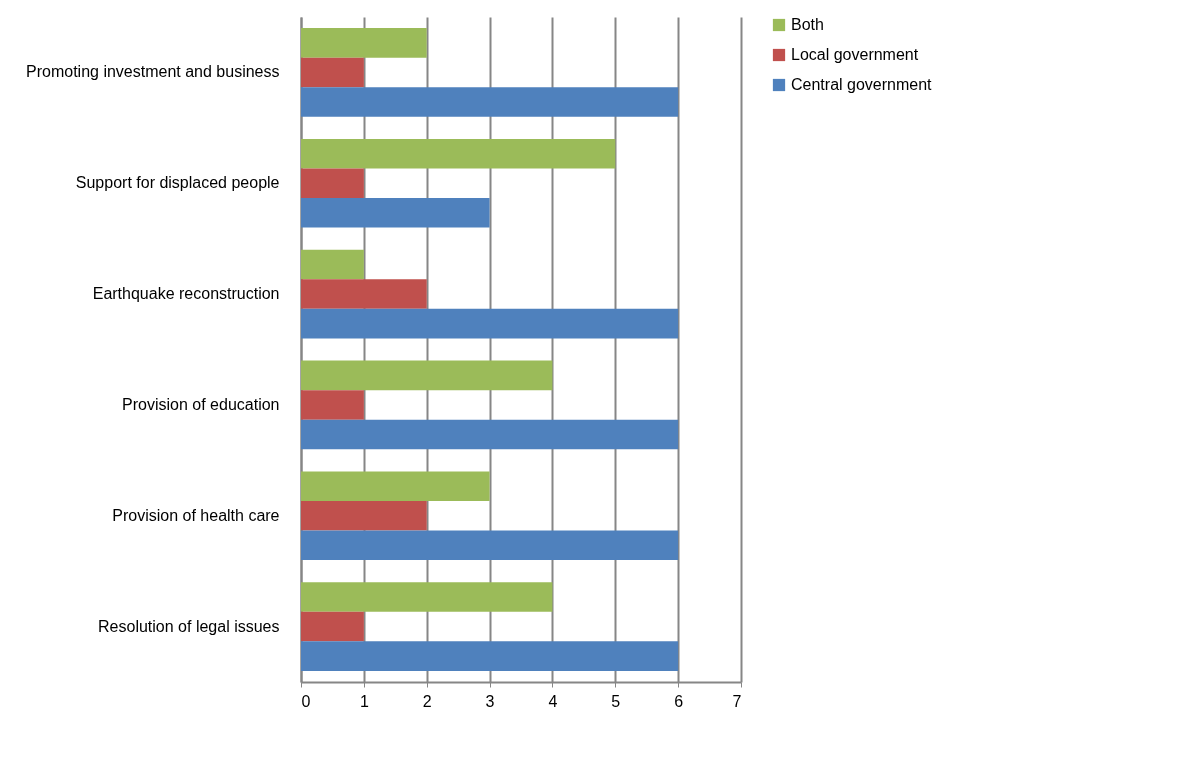 This screenshot has height=769, width=1179. I want to click on y-tick-label: Support for displaced people, so click(177, 183).